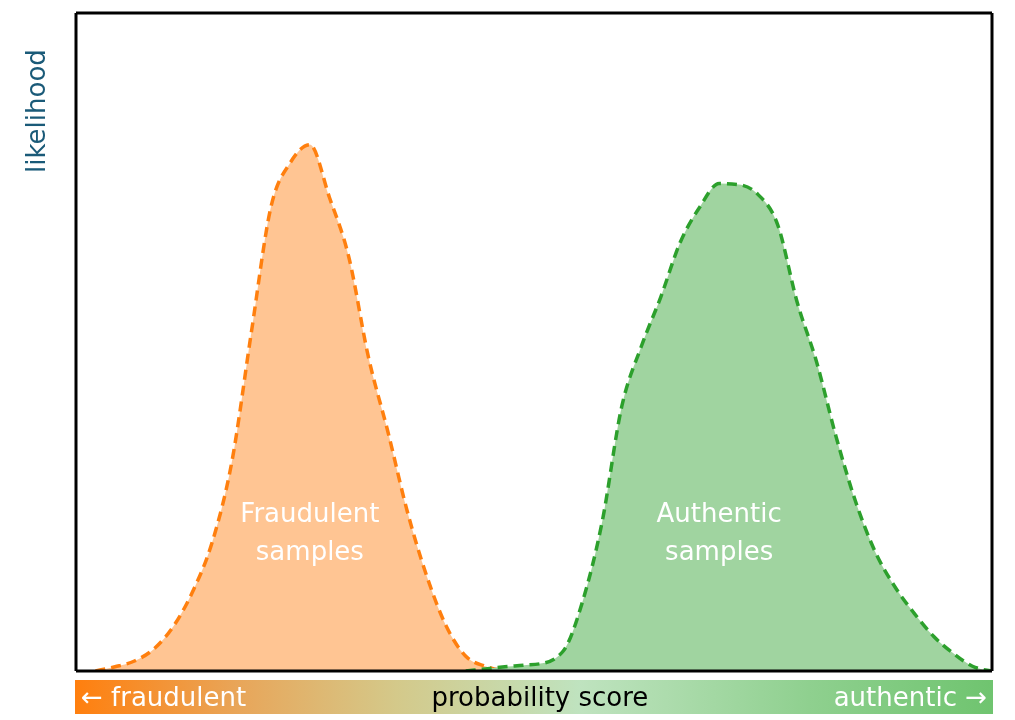  Describe the element at coordinates (164, 697) in the screenshot. I see `text: ← fraudulent` at that location.